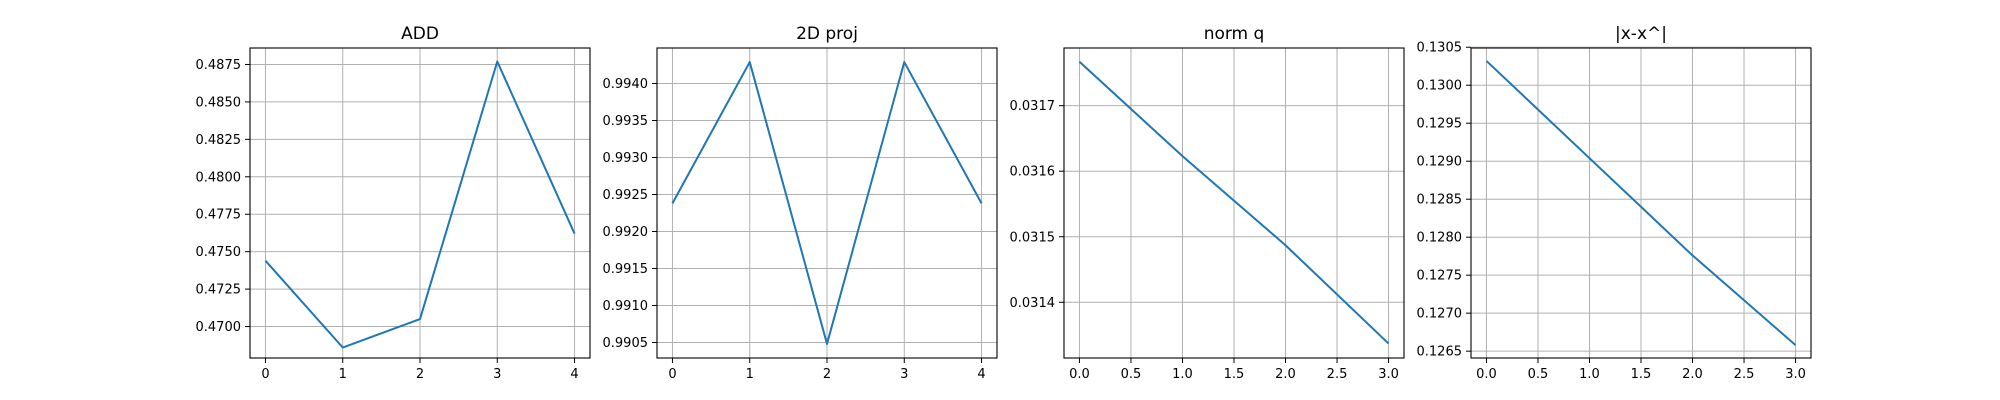 This screenshot has height=400, width=2000. What do you see at coordinates (626, 158) in the screenshot?
I see `y-tick-label: 0.9930` at bounding box center [626, 158].